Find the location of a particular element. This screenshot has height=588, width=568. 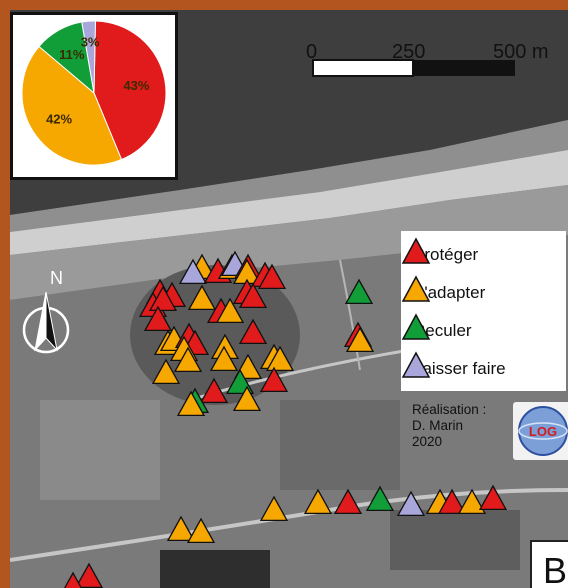

log-logo: LOG is located at coordinates (540, 431).